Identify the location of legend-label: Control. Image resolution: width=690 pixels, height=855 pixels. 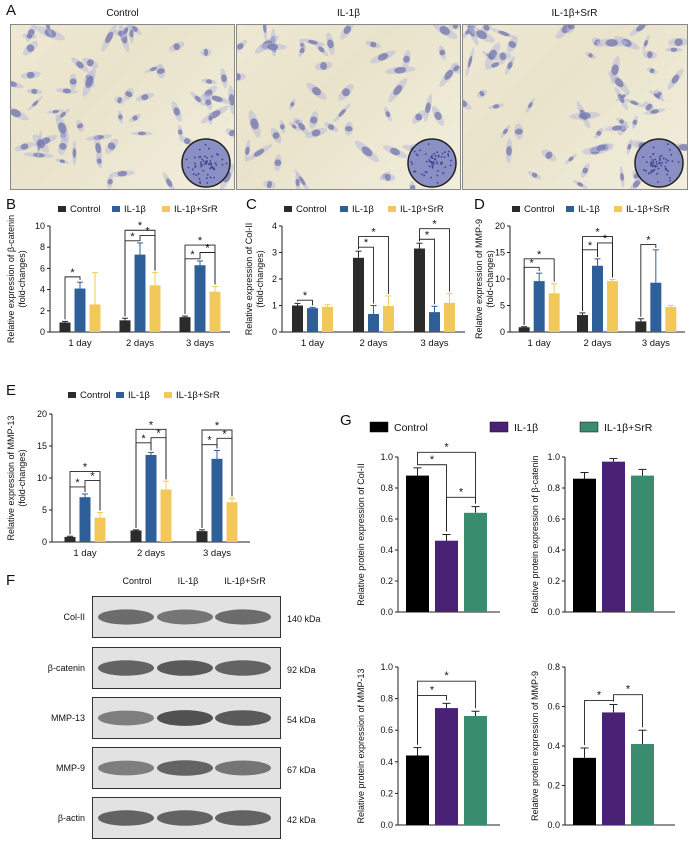
(95, 395).